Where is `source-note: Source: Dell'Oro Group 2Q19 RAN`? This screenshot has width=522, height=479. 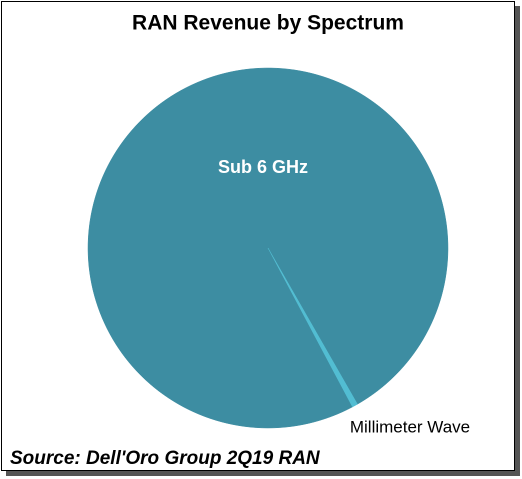 source-note: Source: Dell'Oro Group 2Q19 RAN is located at coordinates (165, 458).